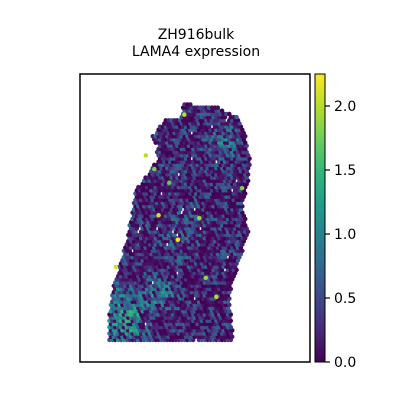  What do you see at coordinates (345, 299) in the screenshot?
I see `colorbar-tick-label: 0.5` at bounding box center [345, 299].